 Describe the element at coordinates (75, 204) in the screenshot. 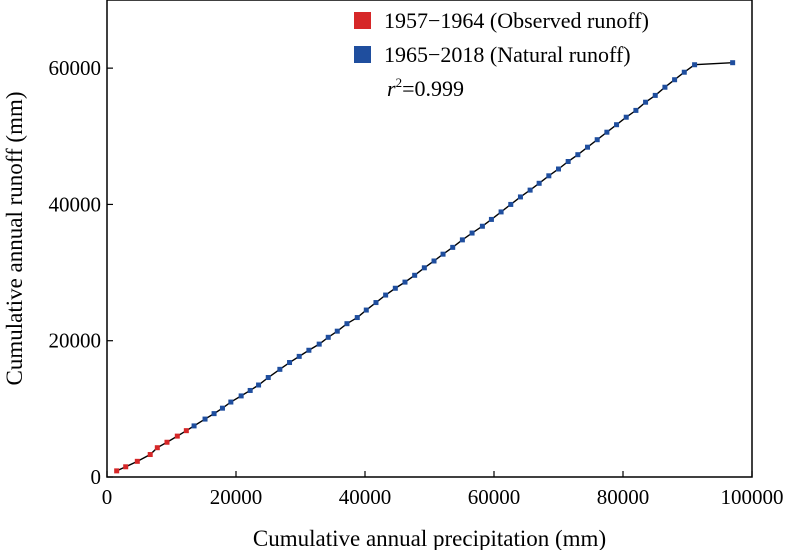

I see `y-tick-label: 40000` at that location.